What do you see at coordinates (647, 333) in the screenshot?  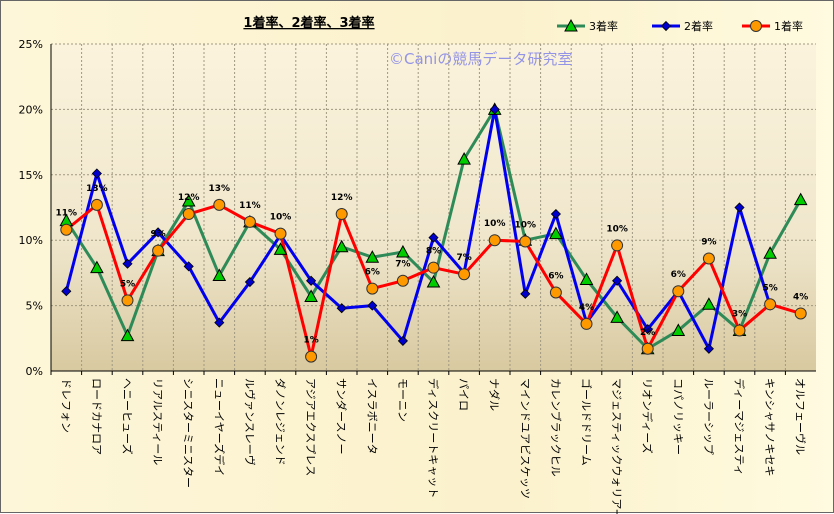 I see `data-label: 2%` at bounding box center [647, 333].